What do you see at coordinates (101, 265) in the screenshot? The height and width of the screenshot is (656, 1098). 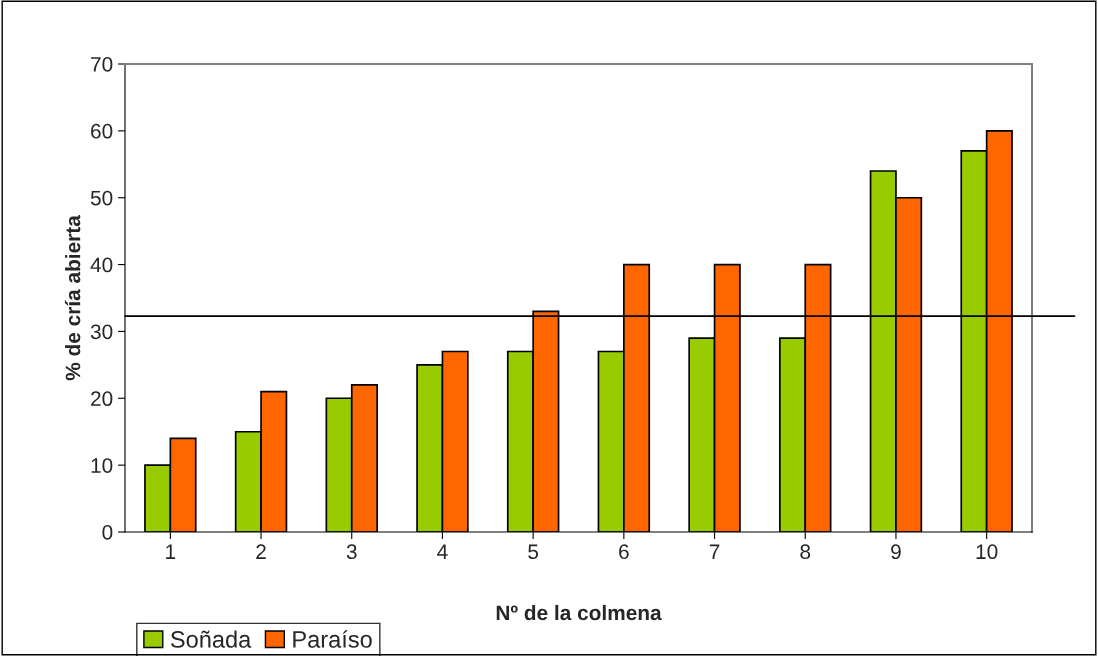 I see `y-tick-label: 40` at bounding box center [101, 265].